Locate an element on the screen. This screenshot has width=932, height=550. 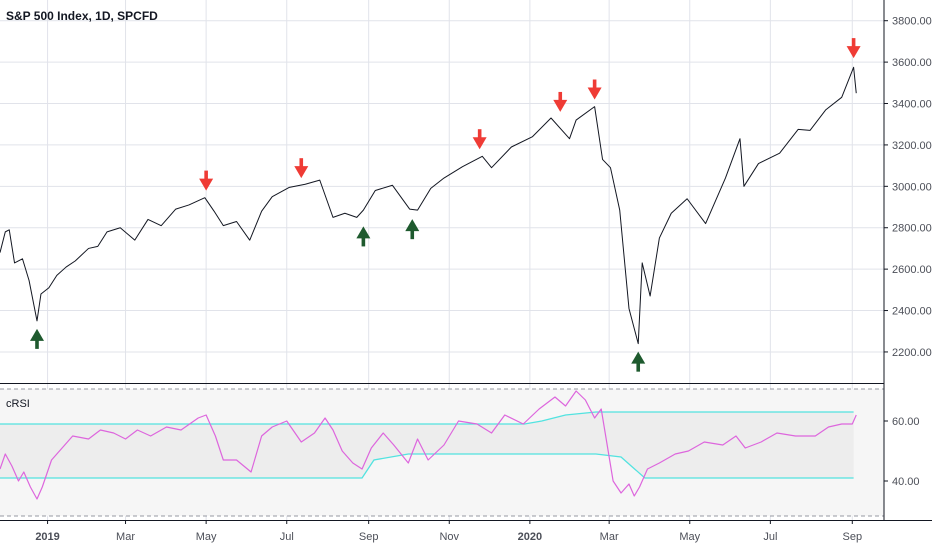
time-tick-label: Nov is located at coordinates (449, 537).